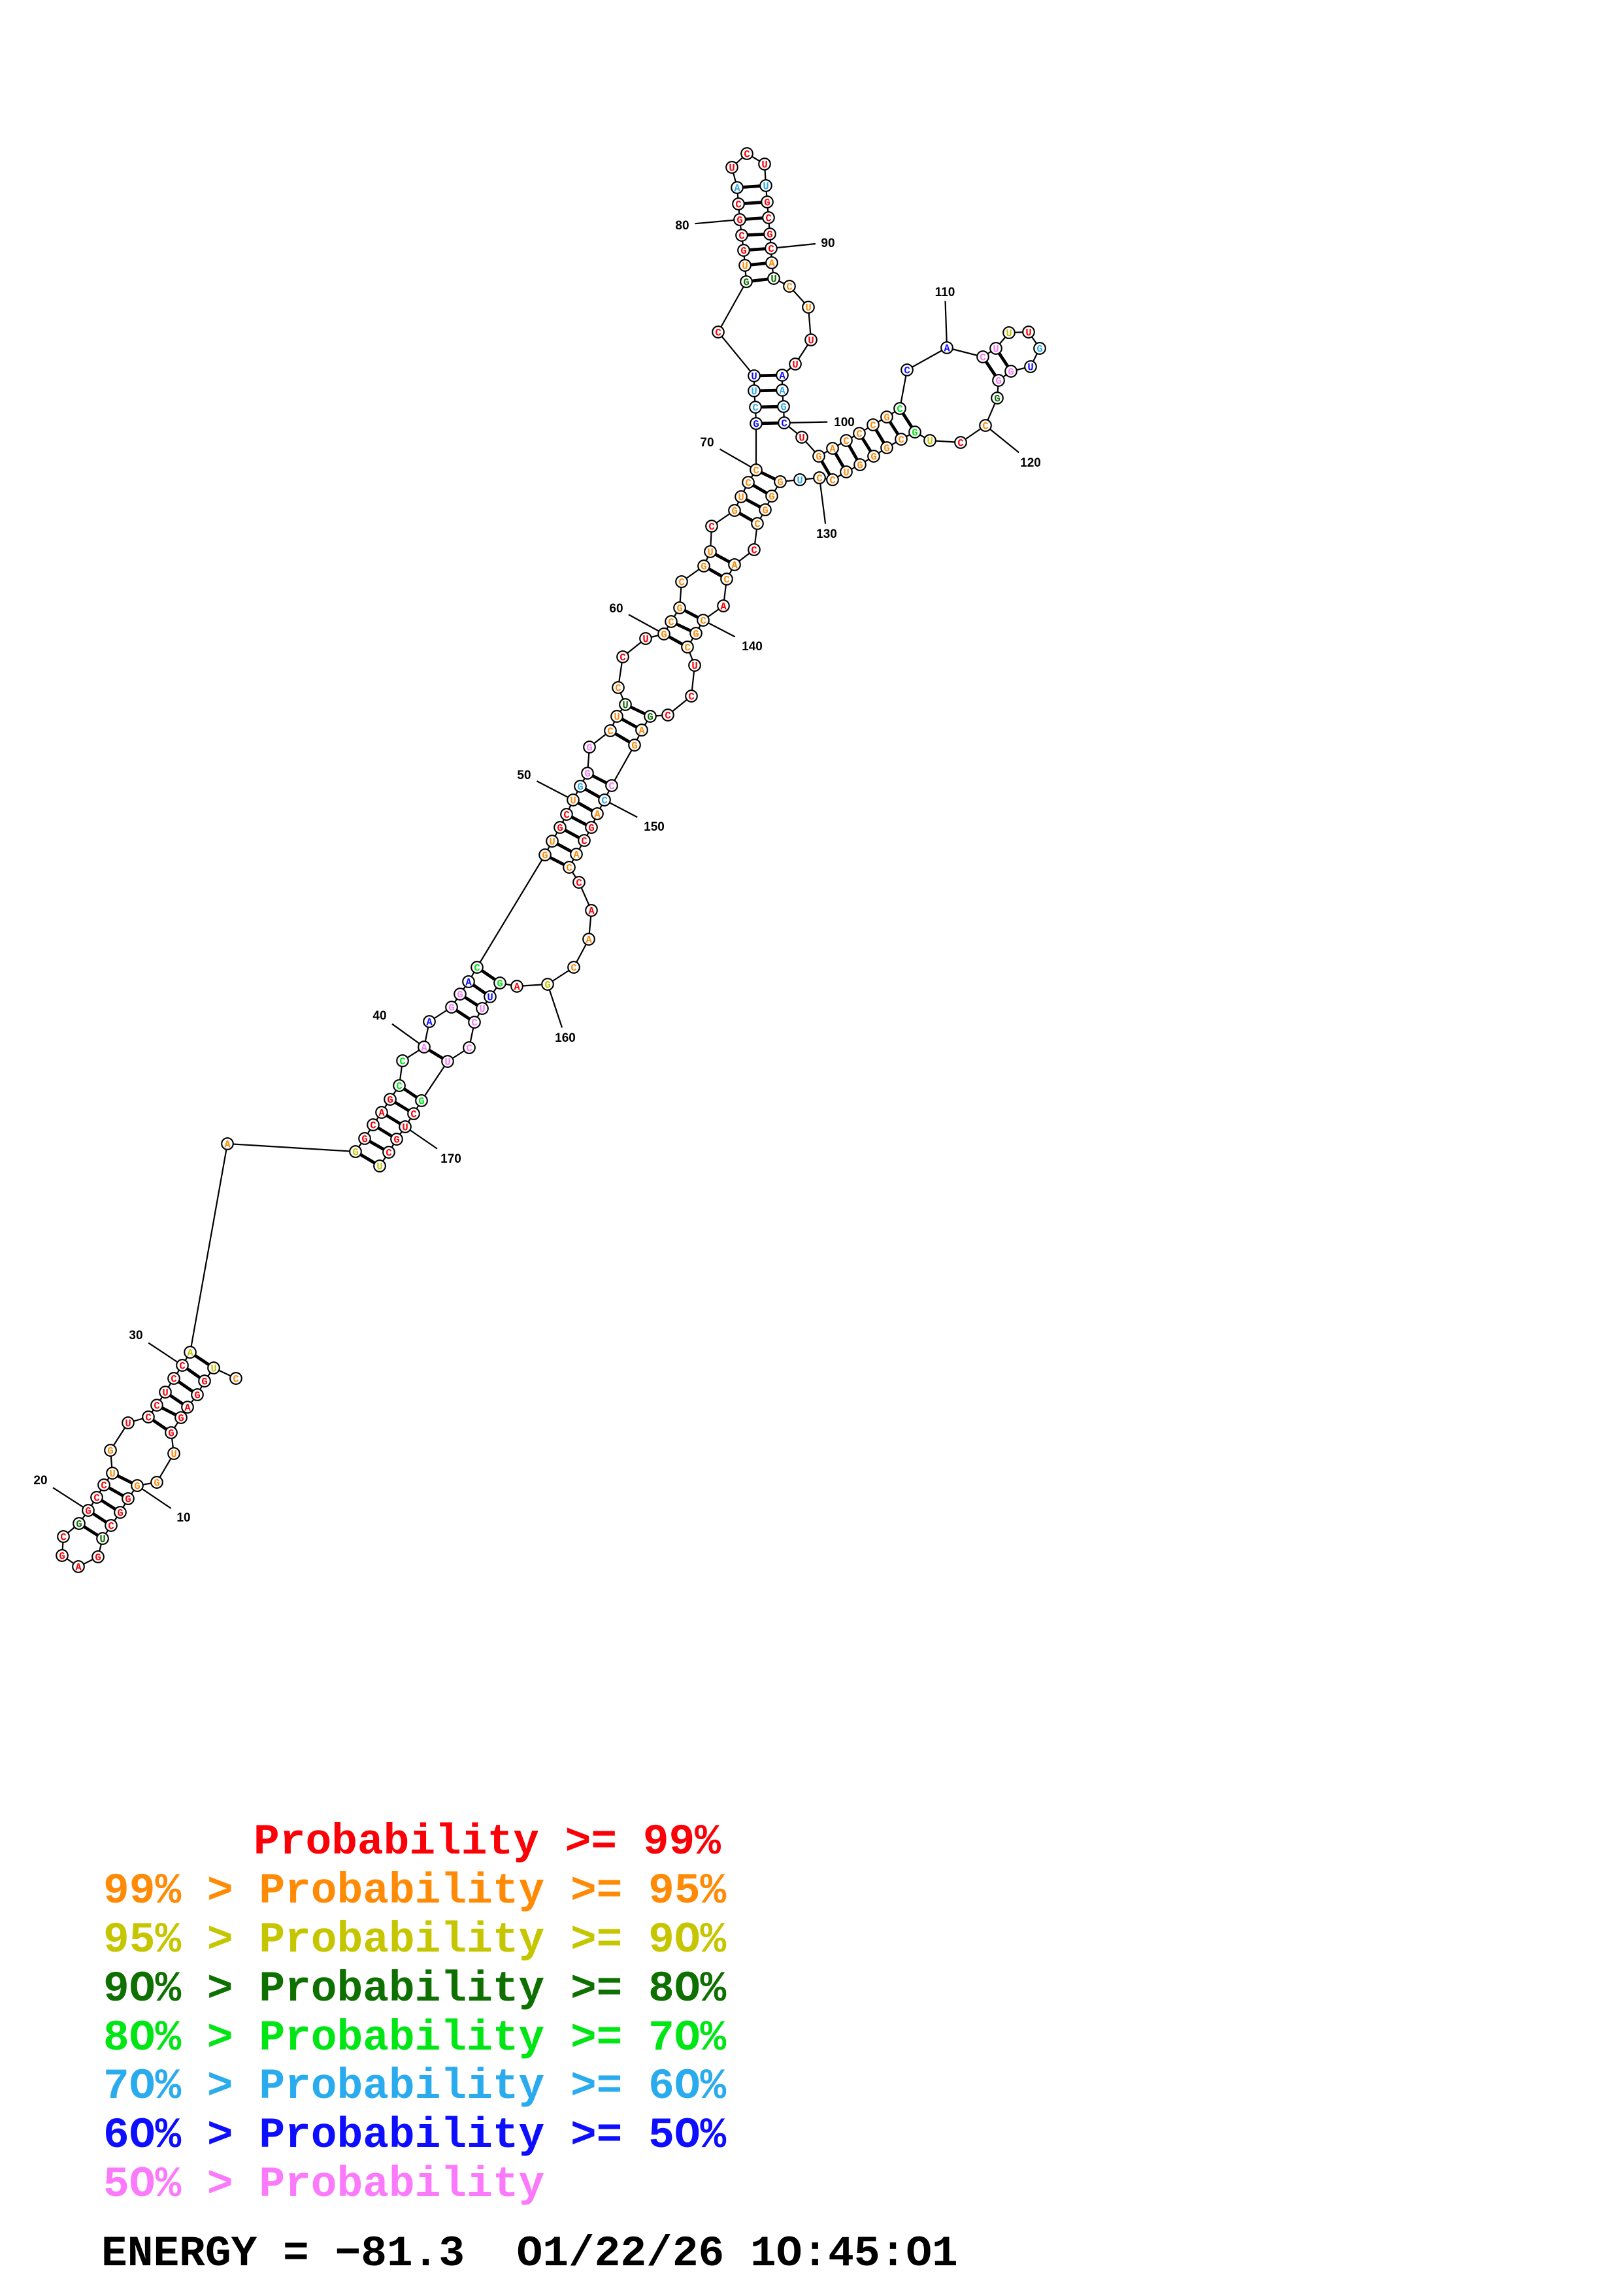 Image resolution: width=1620 pixels, height=2296 pixels. Describe the element at coordinates (415, 1940) in the screenshot. I see `svg-text: 95% > Probability >= 9O%` at that location.